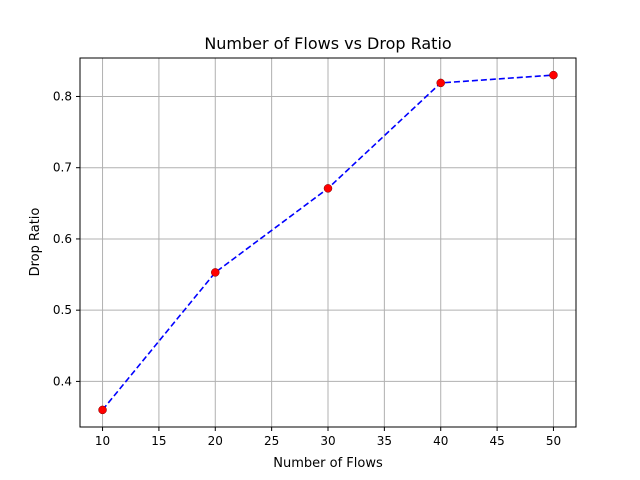  I want to click on x-tick-label: 50, so click(553, 441).